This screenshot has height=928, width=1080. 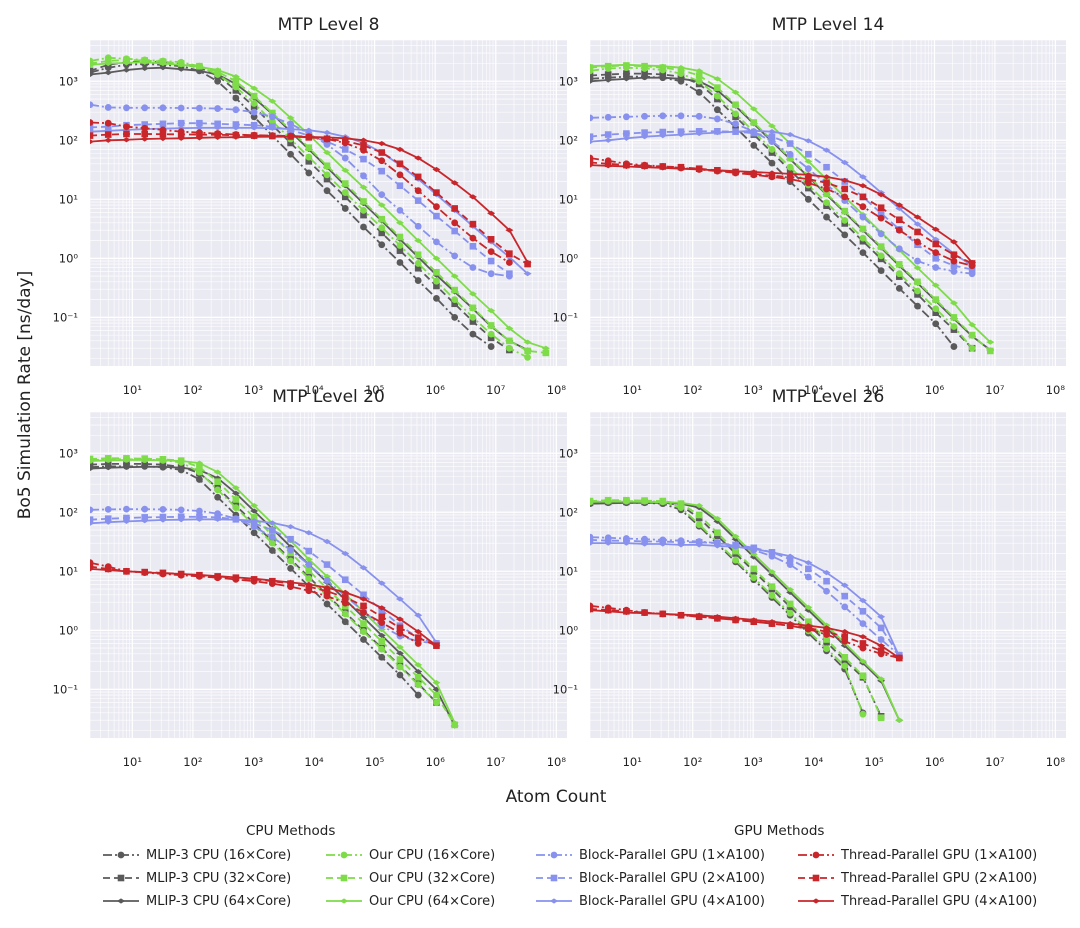 I want to click on x-tick-label: 10⁴, so click(x=314, y=390).